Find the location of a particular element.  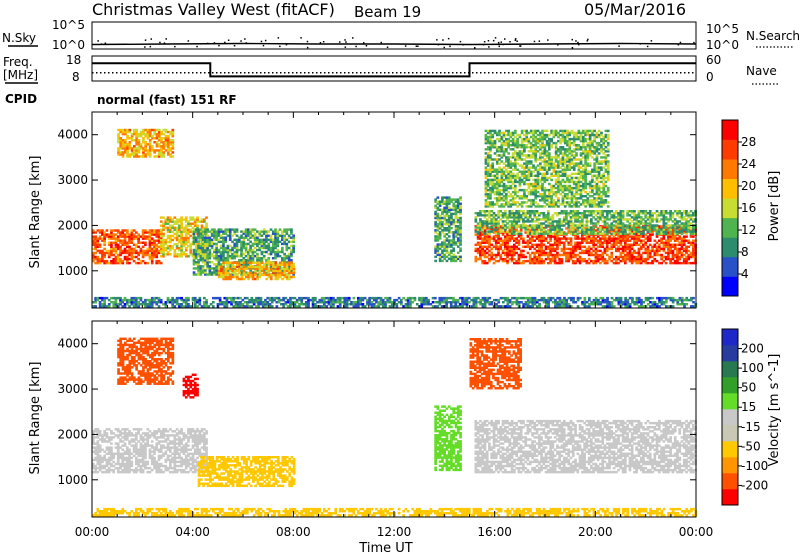

nsky-frame is located at coordinates (394, 35).